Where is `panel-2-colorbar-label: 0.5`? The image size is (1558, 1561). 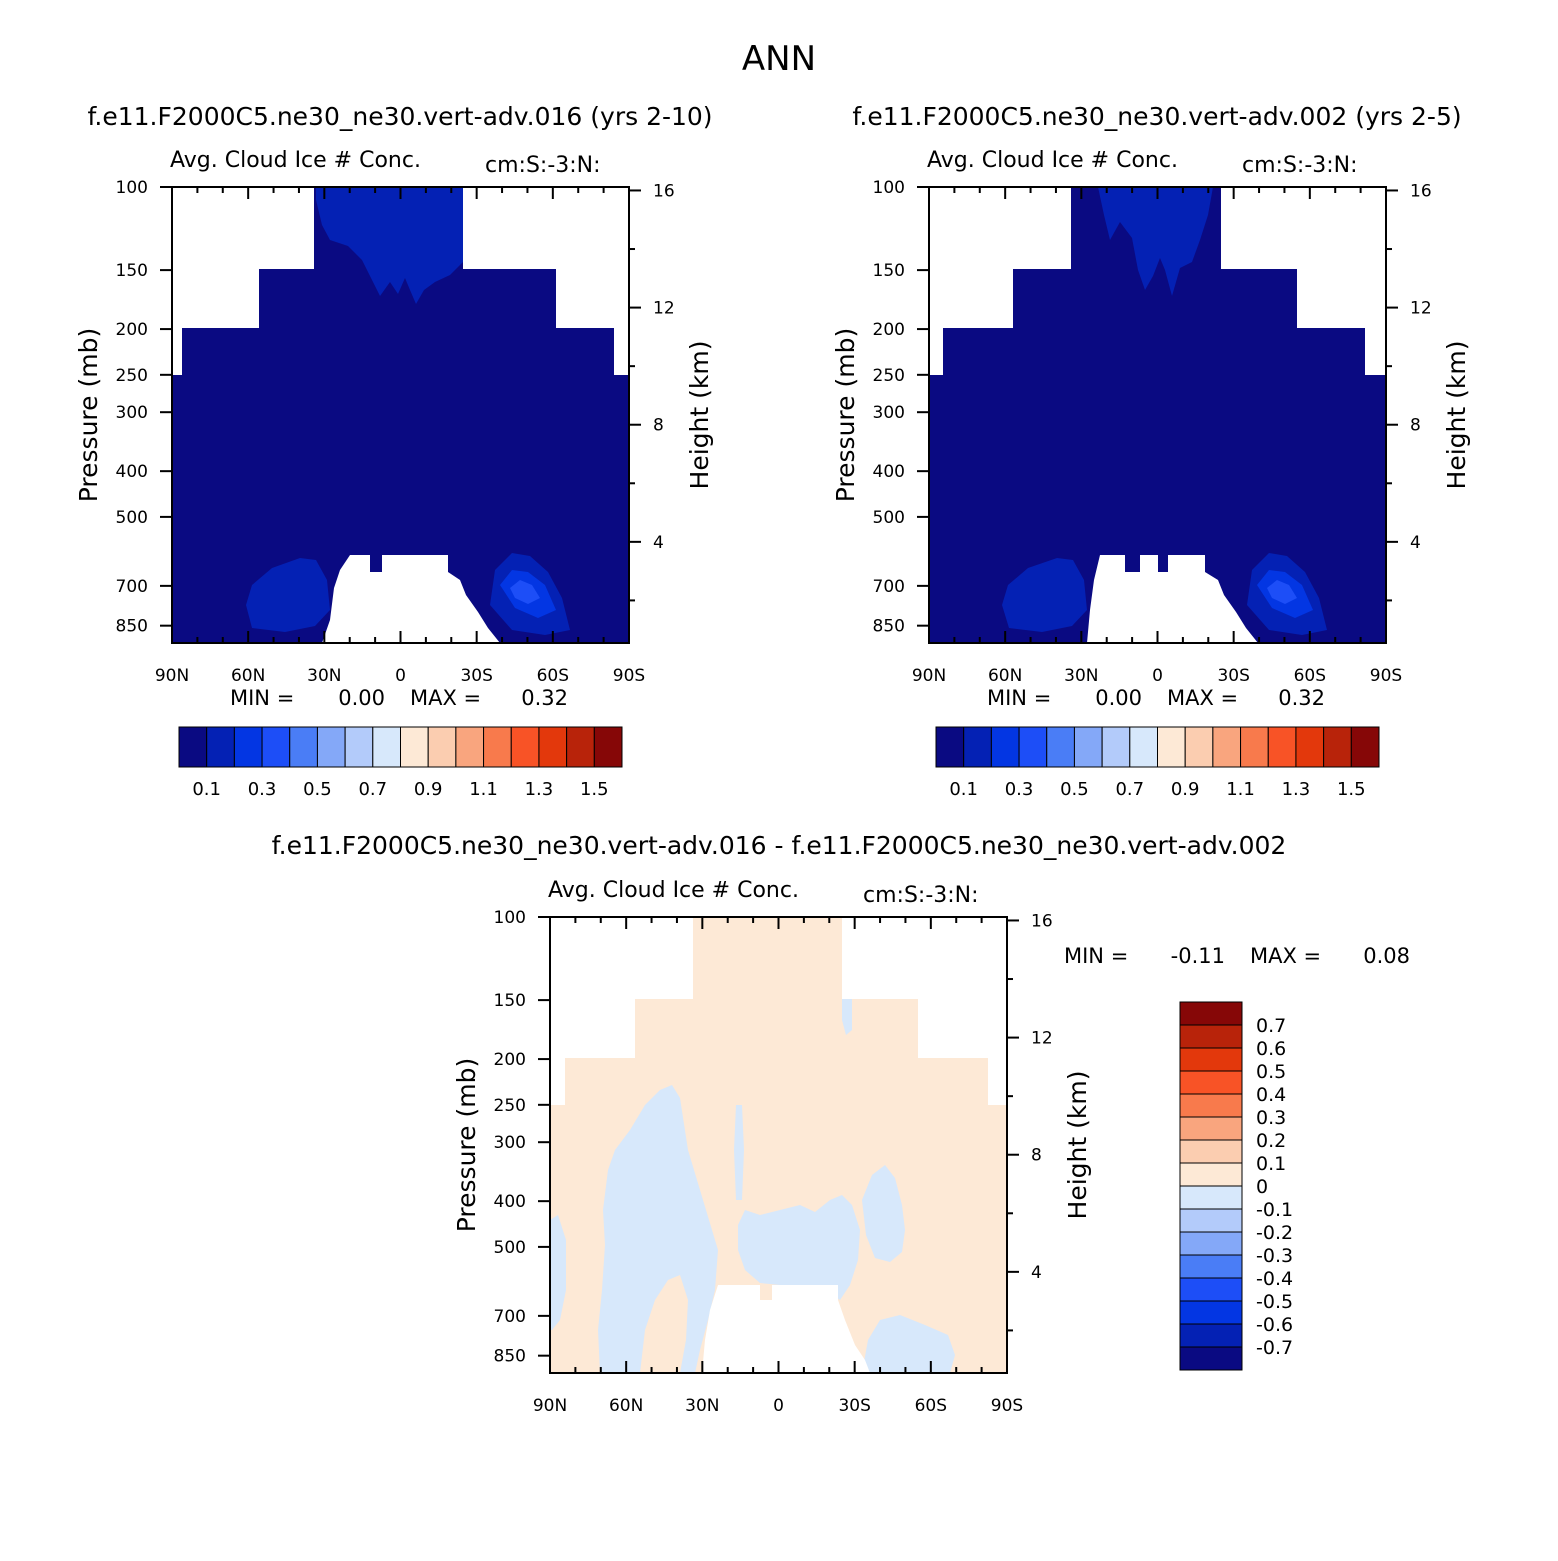 panel-2-colorbar-label: 0.5 is located at coordinates (1074, 789).